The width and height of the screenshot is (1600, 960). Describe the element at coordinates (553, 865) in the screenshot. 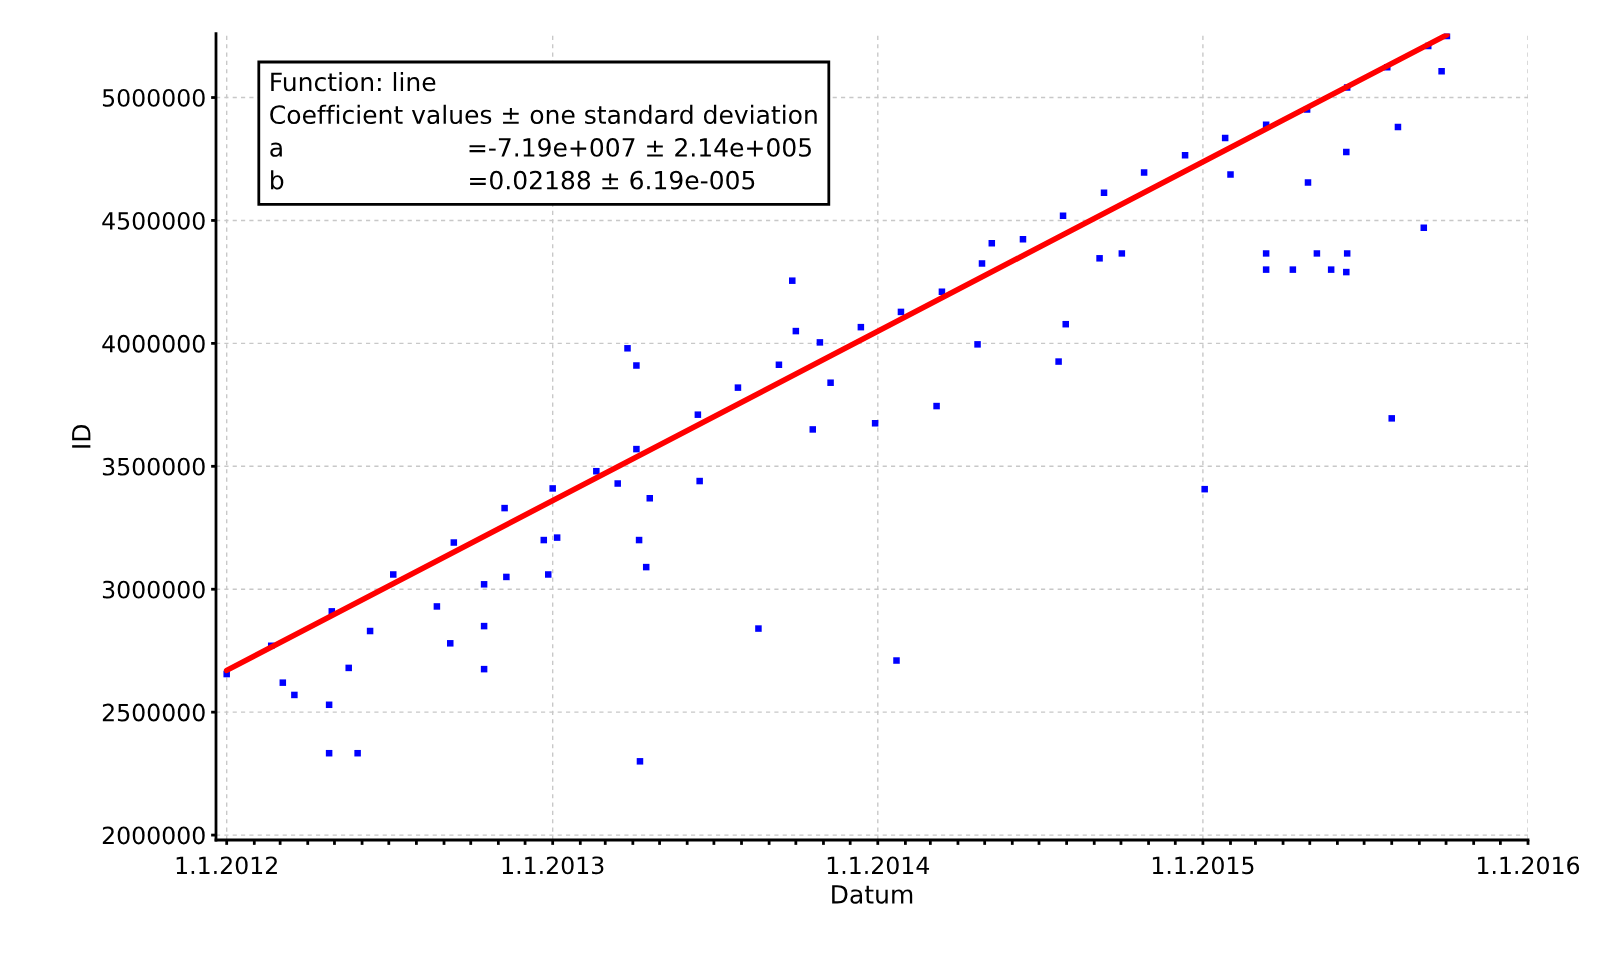

I see `x-tick-label: 1.1.2013` at that location.